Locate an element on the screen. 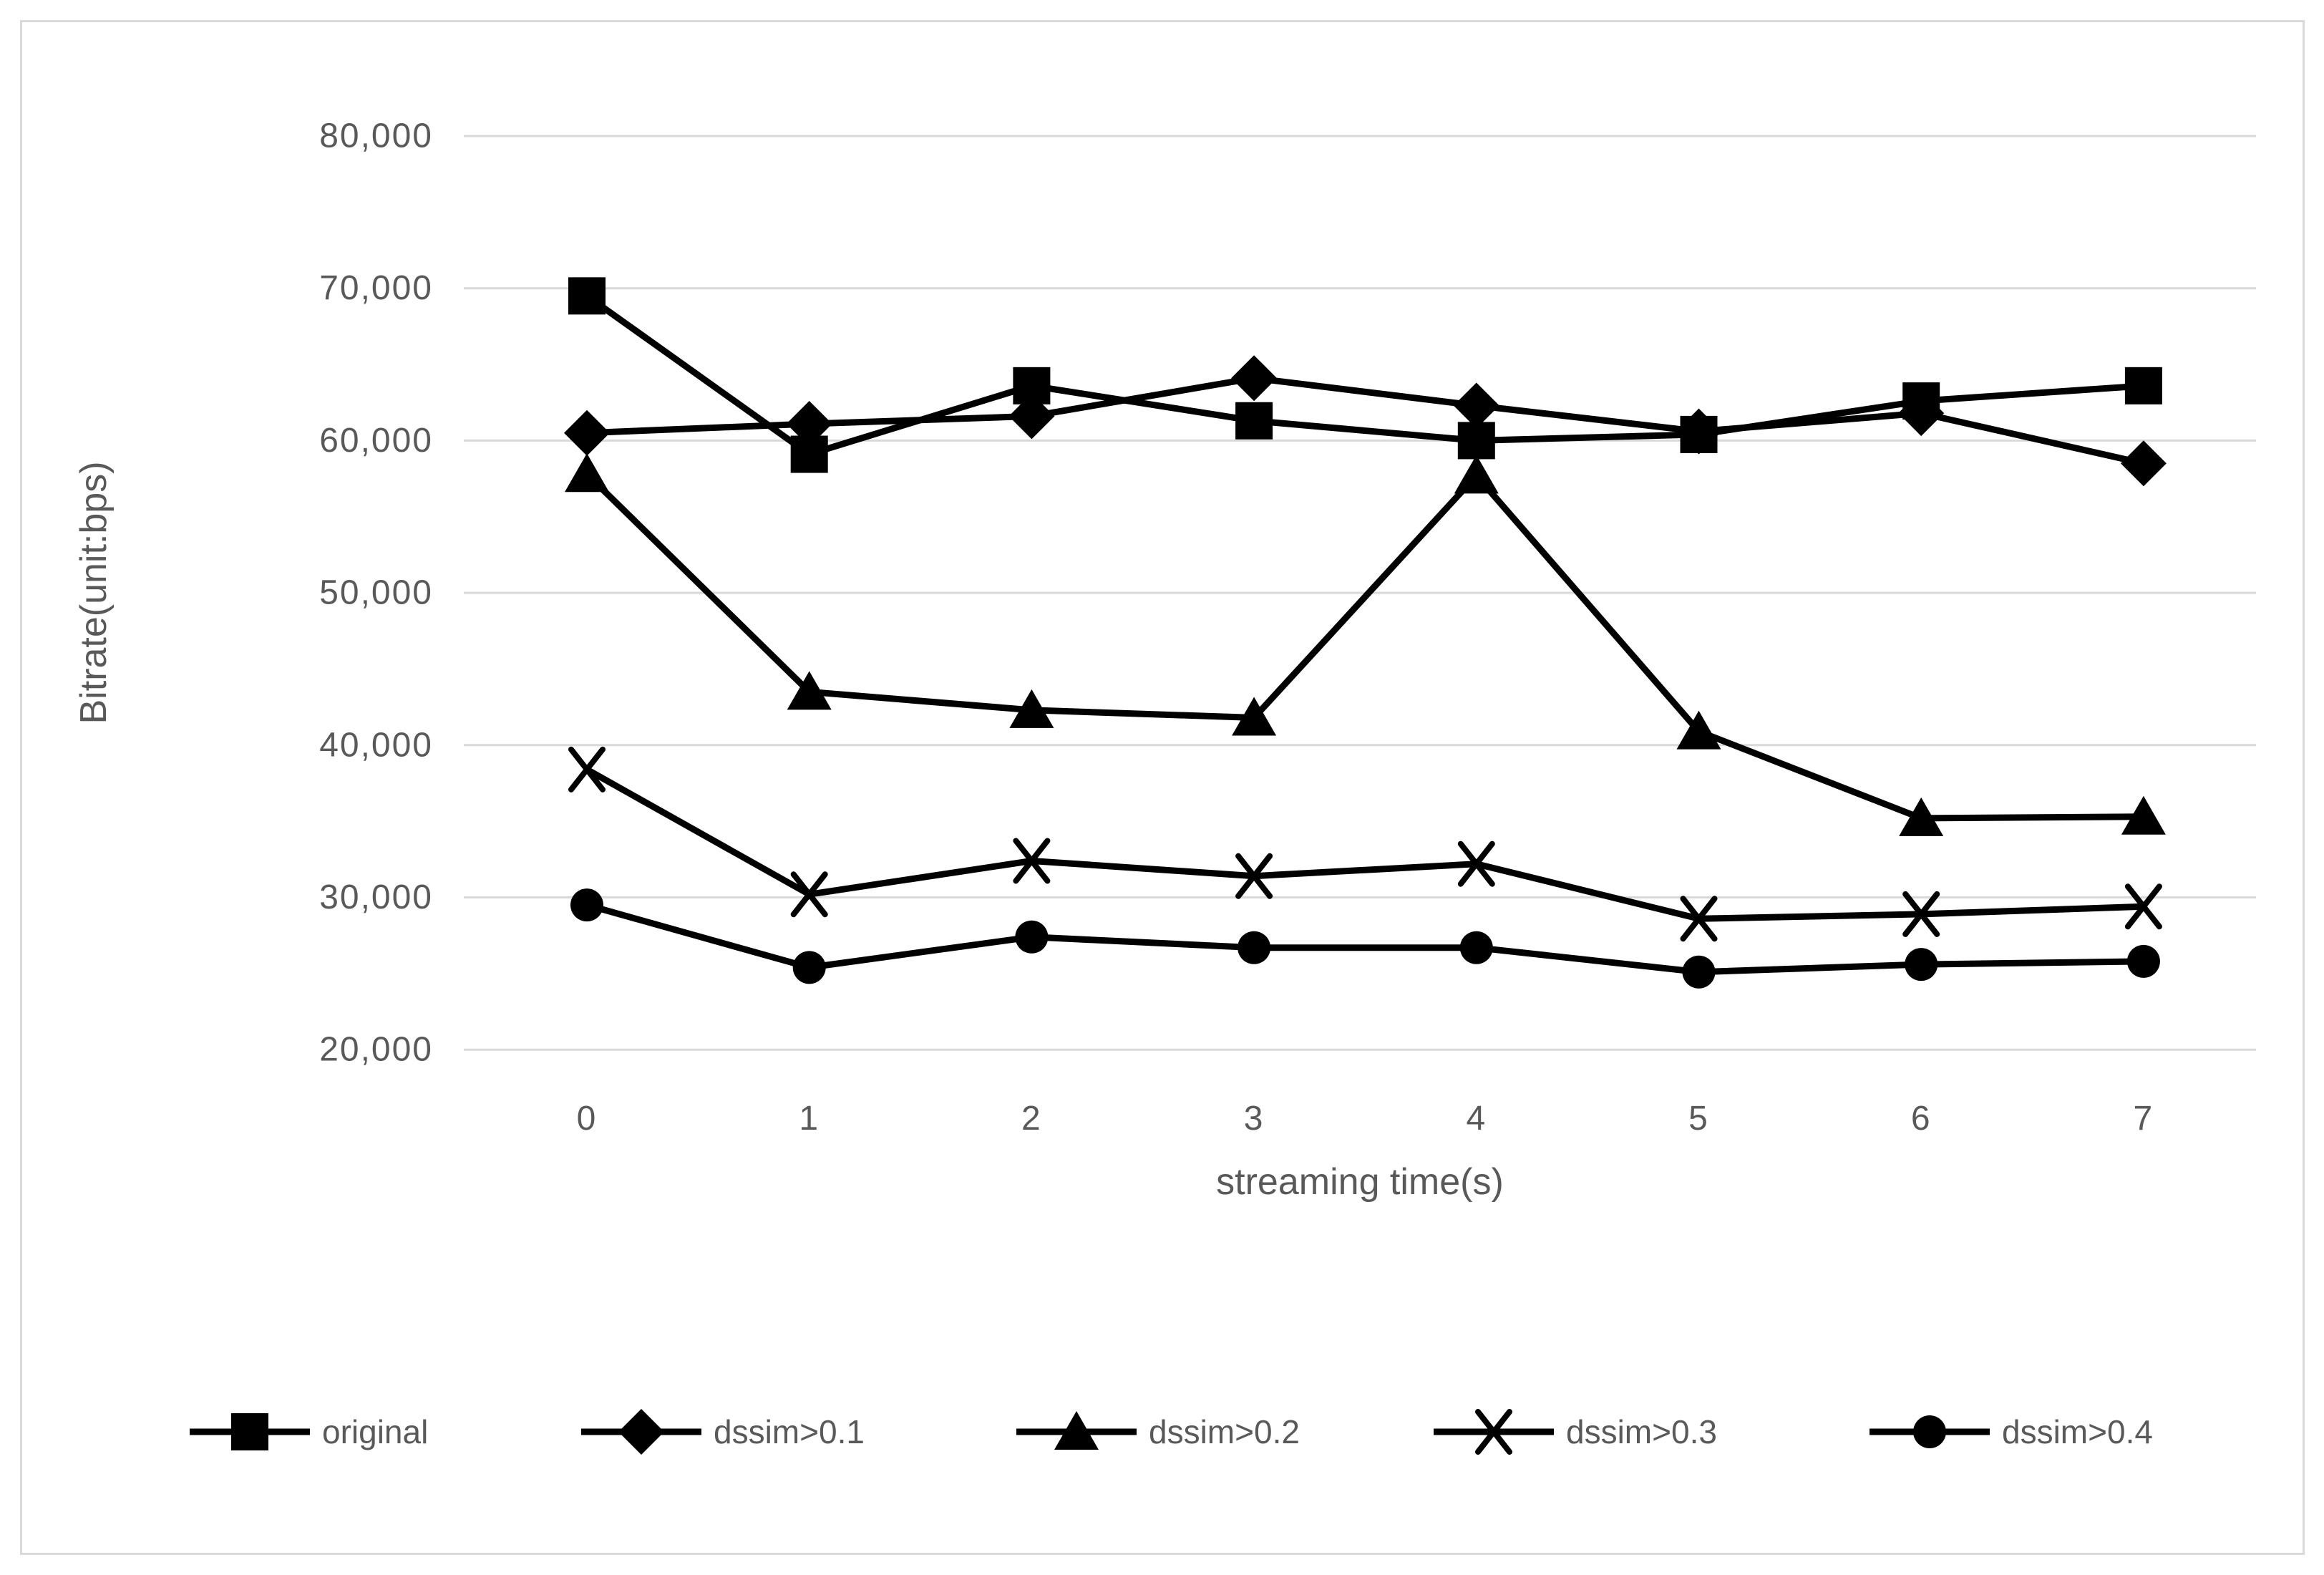  x-tick-label: 2 is located at coordinates (1031, 1119).